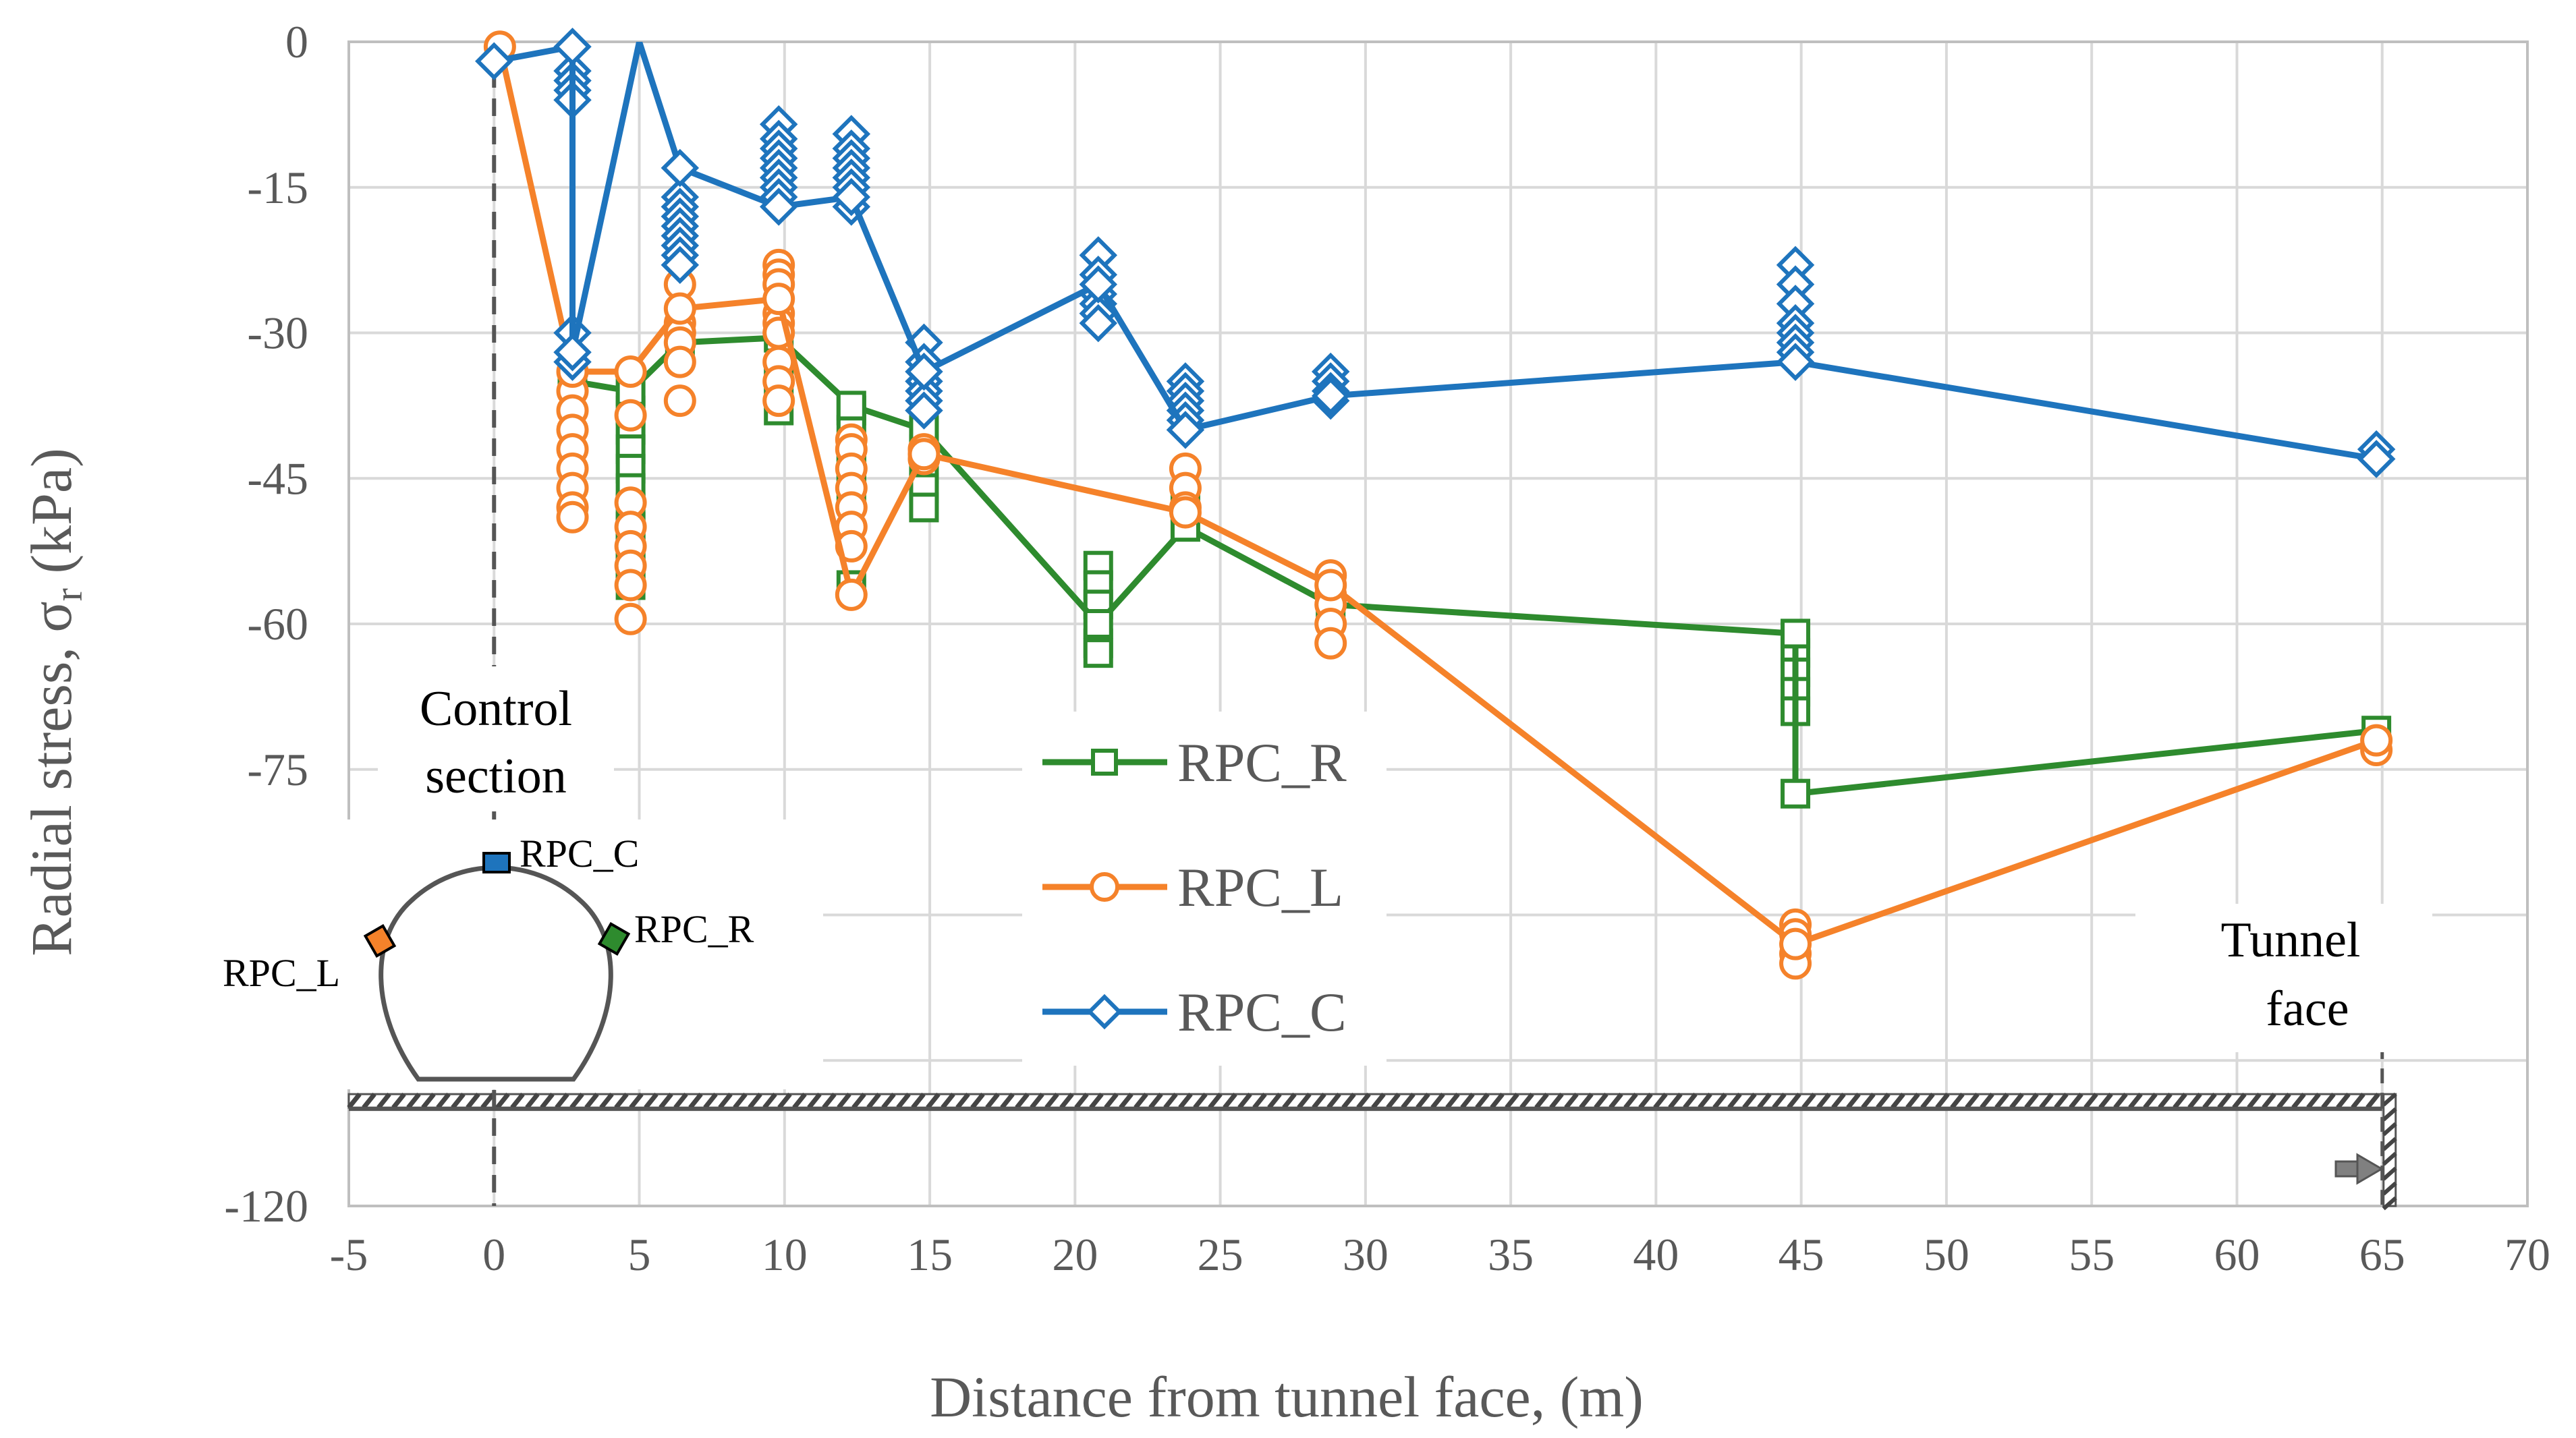 The image size is (2576, 1438). What do you see at coordinates (493, 1254) in the screenshot?
I see `x-tick-label: 0` at bounding box center [493, 1254].